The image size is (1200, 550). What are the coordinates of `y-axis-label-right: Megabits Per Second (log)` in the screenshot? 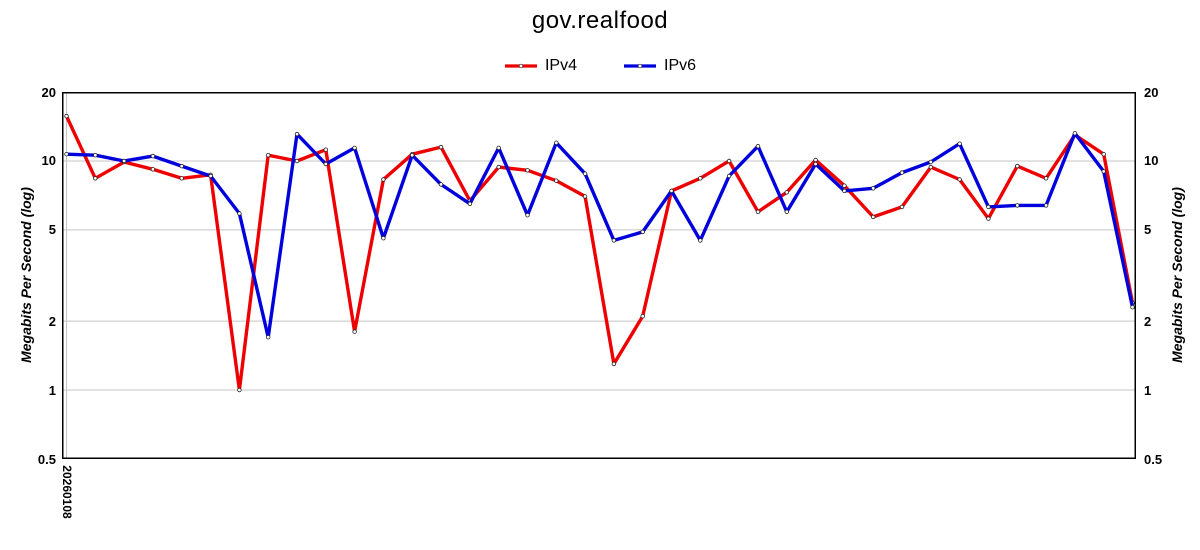 It's located at (1177, 275).